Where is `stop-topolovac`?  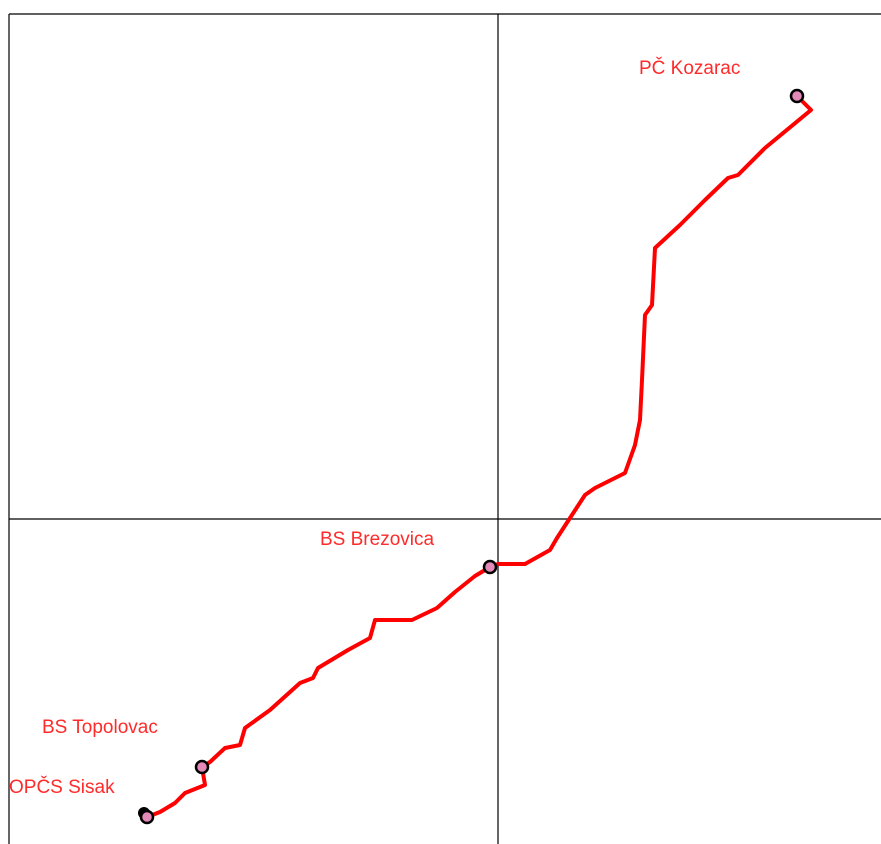 stop-topolovac is located at coordinates (202, 767).